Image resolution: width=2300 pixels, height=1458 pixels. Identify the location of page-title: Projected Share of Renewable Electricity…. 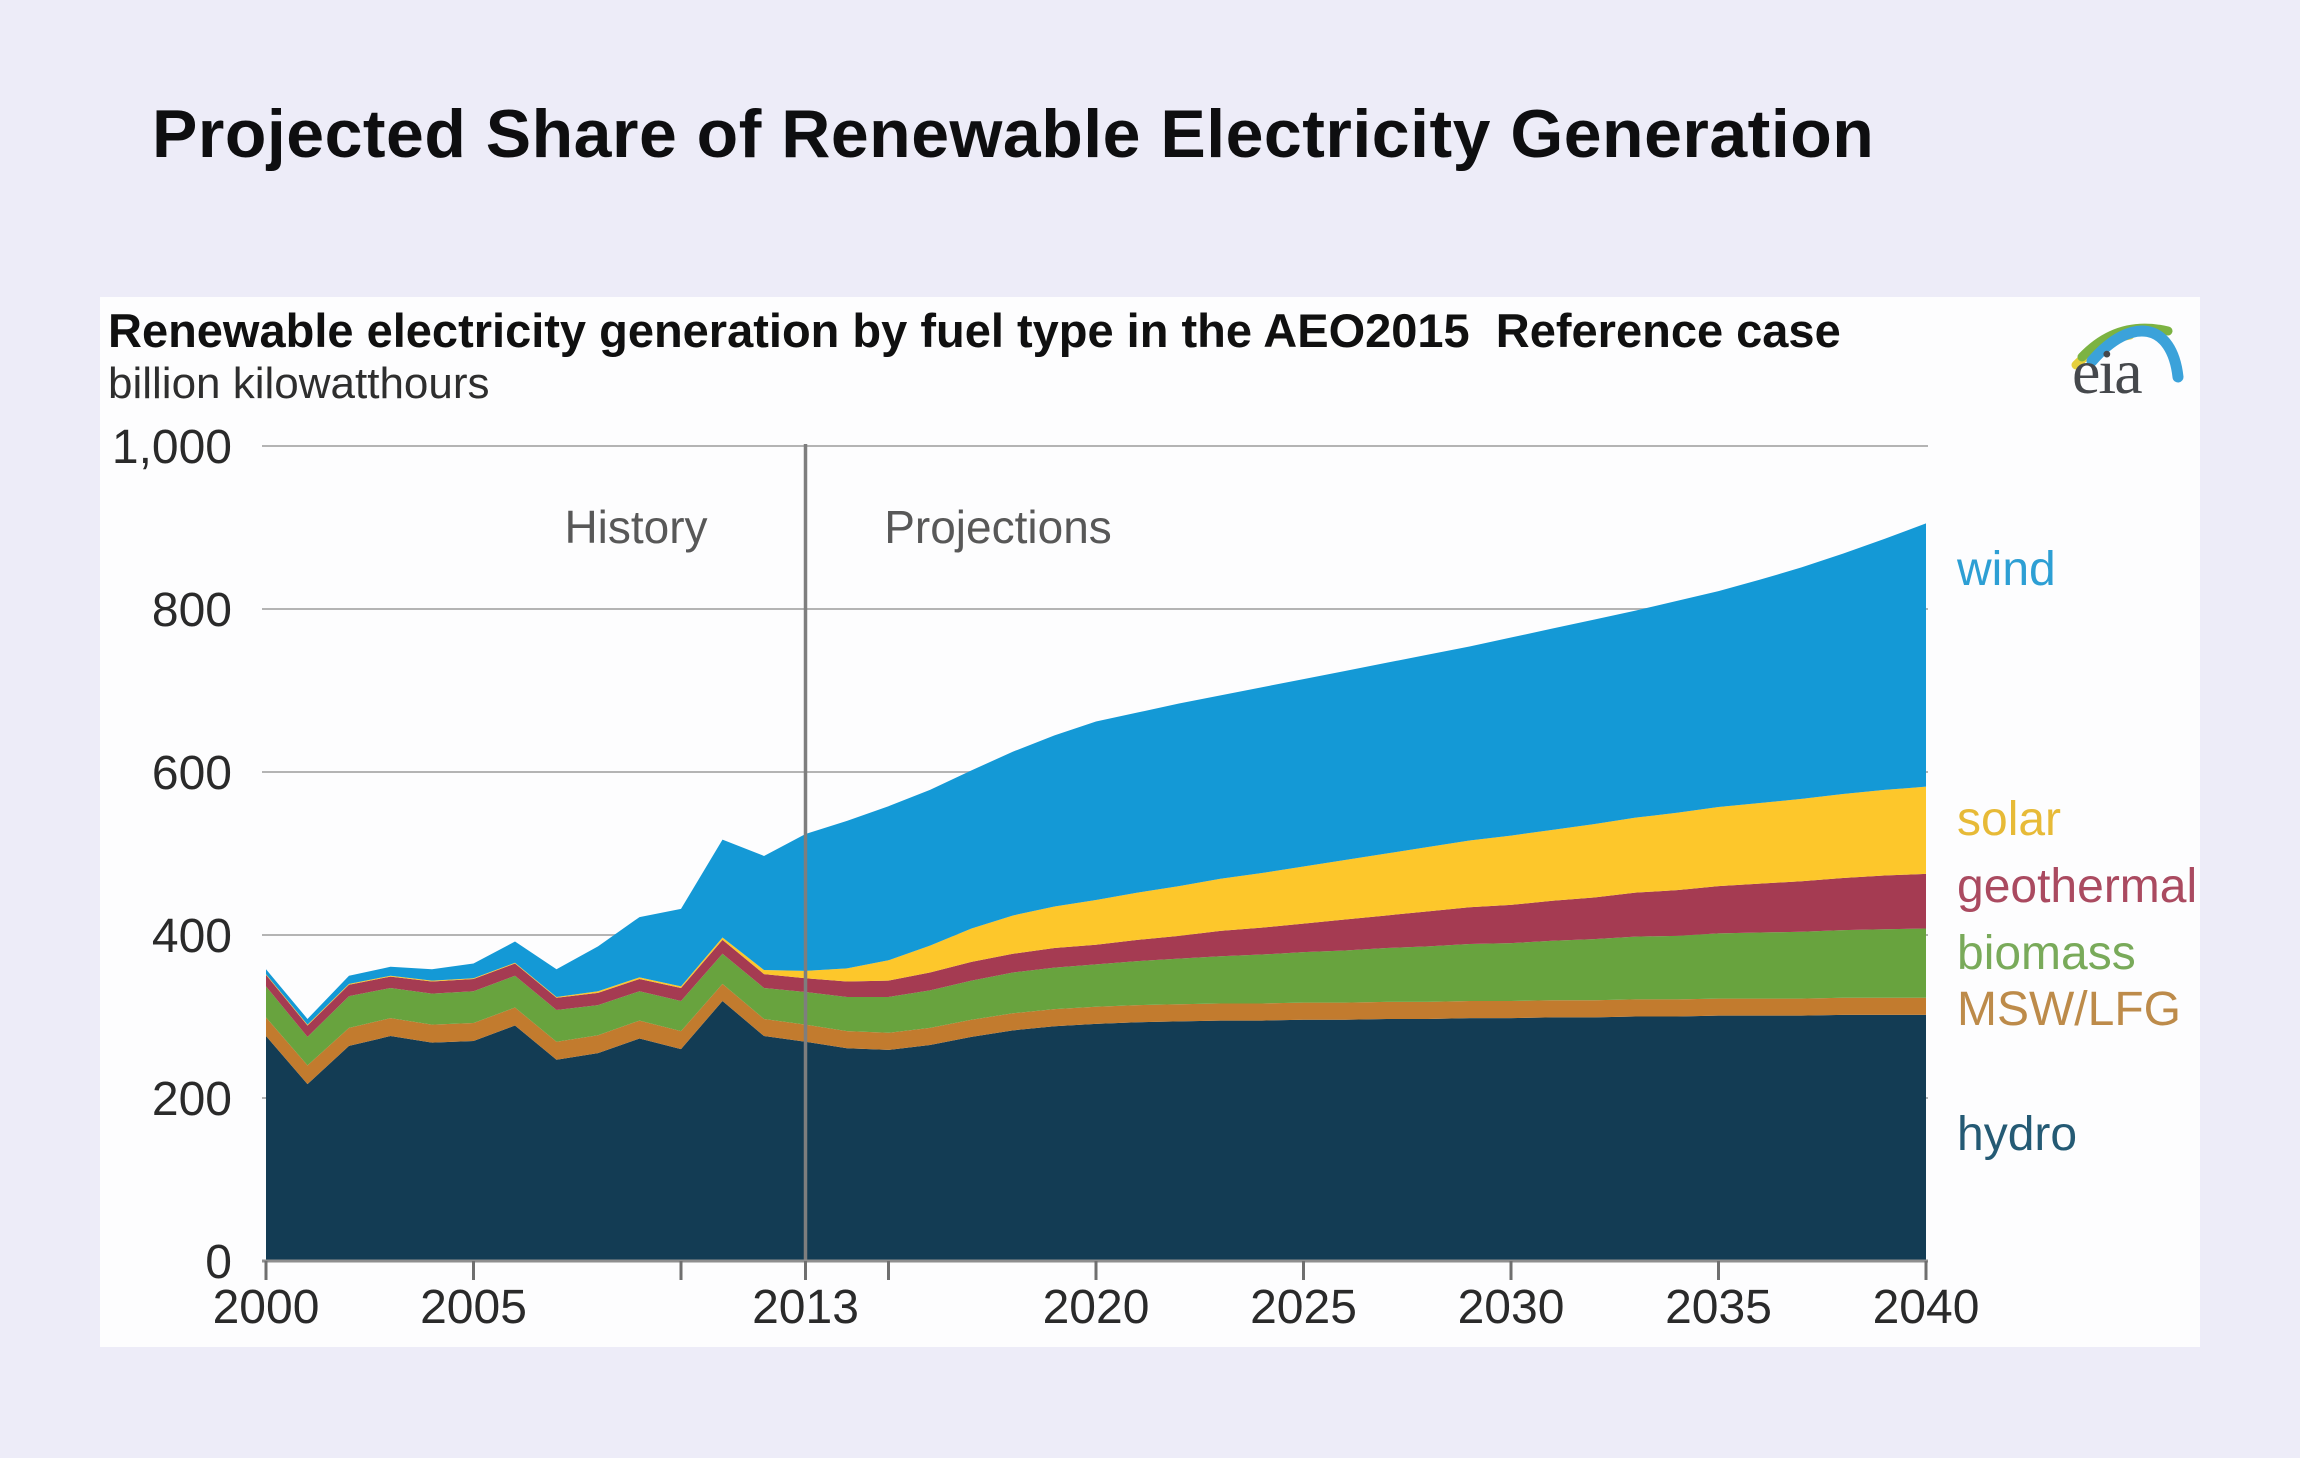
(1013, 134).